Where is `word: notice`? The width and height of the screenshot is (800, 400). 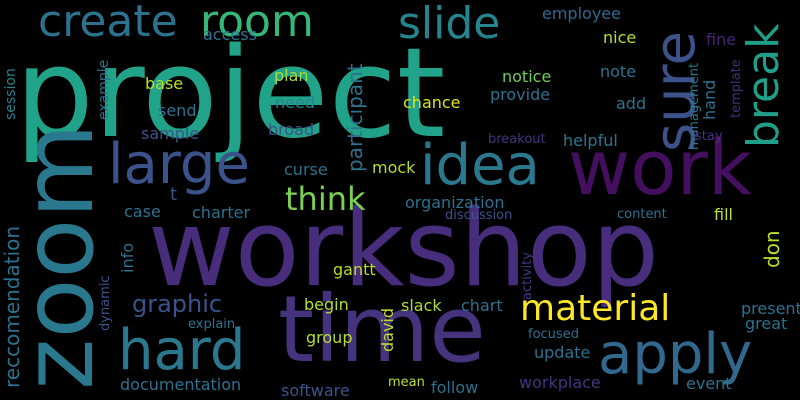
word: notice is located at coordinates (527, 76).